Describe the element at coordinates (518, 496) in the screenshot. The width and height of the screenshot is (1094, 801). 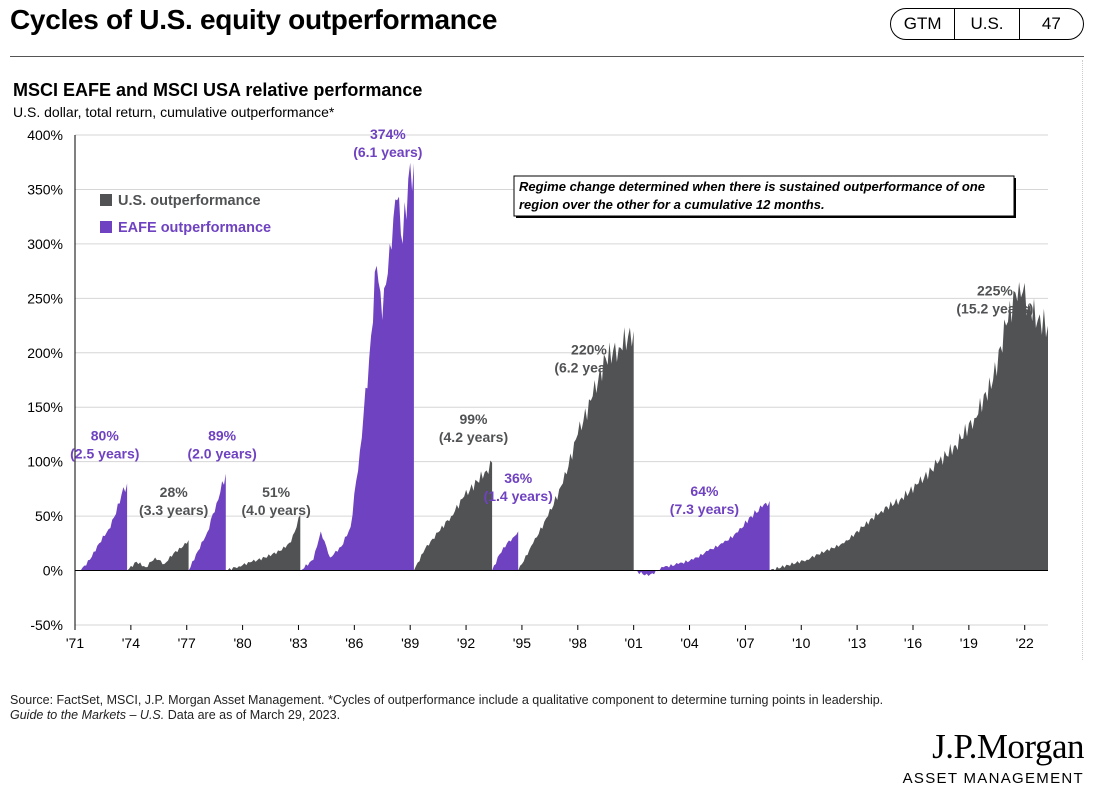
I see `cycle-label-years: (1.4 years)` at that location.